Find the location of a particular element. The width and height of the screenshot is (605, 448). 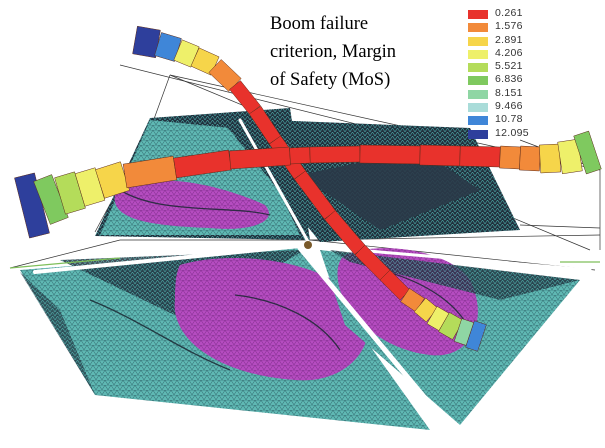

legend-value: 5.521 is located at coordinates (509, 66).